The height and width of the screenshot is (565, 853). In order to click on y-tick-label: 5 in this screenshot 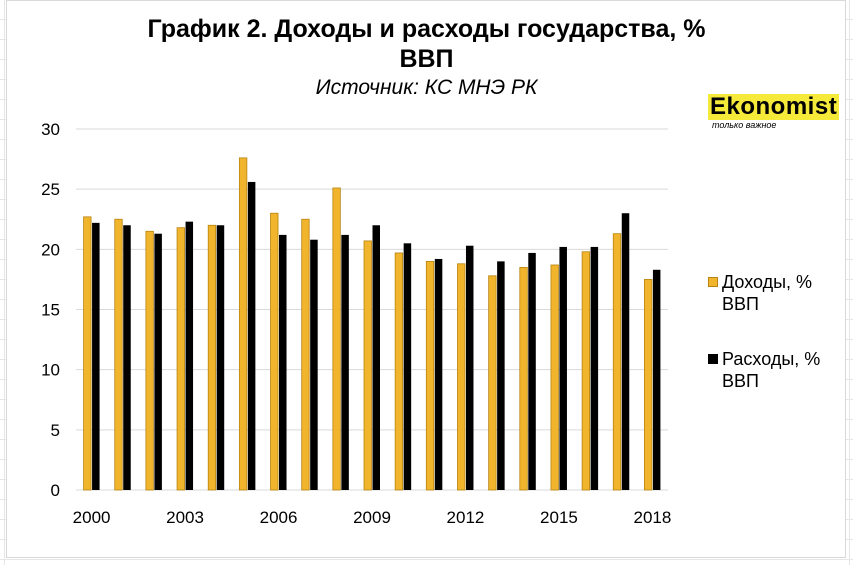, I will do `click(55, 430)`.